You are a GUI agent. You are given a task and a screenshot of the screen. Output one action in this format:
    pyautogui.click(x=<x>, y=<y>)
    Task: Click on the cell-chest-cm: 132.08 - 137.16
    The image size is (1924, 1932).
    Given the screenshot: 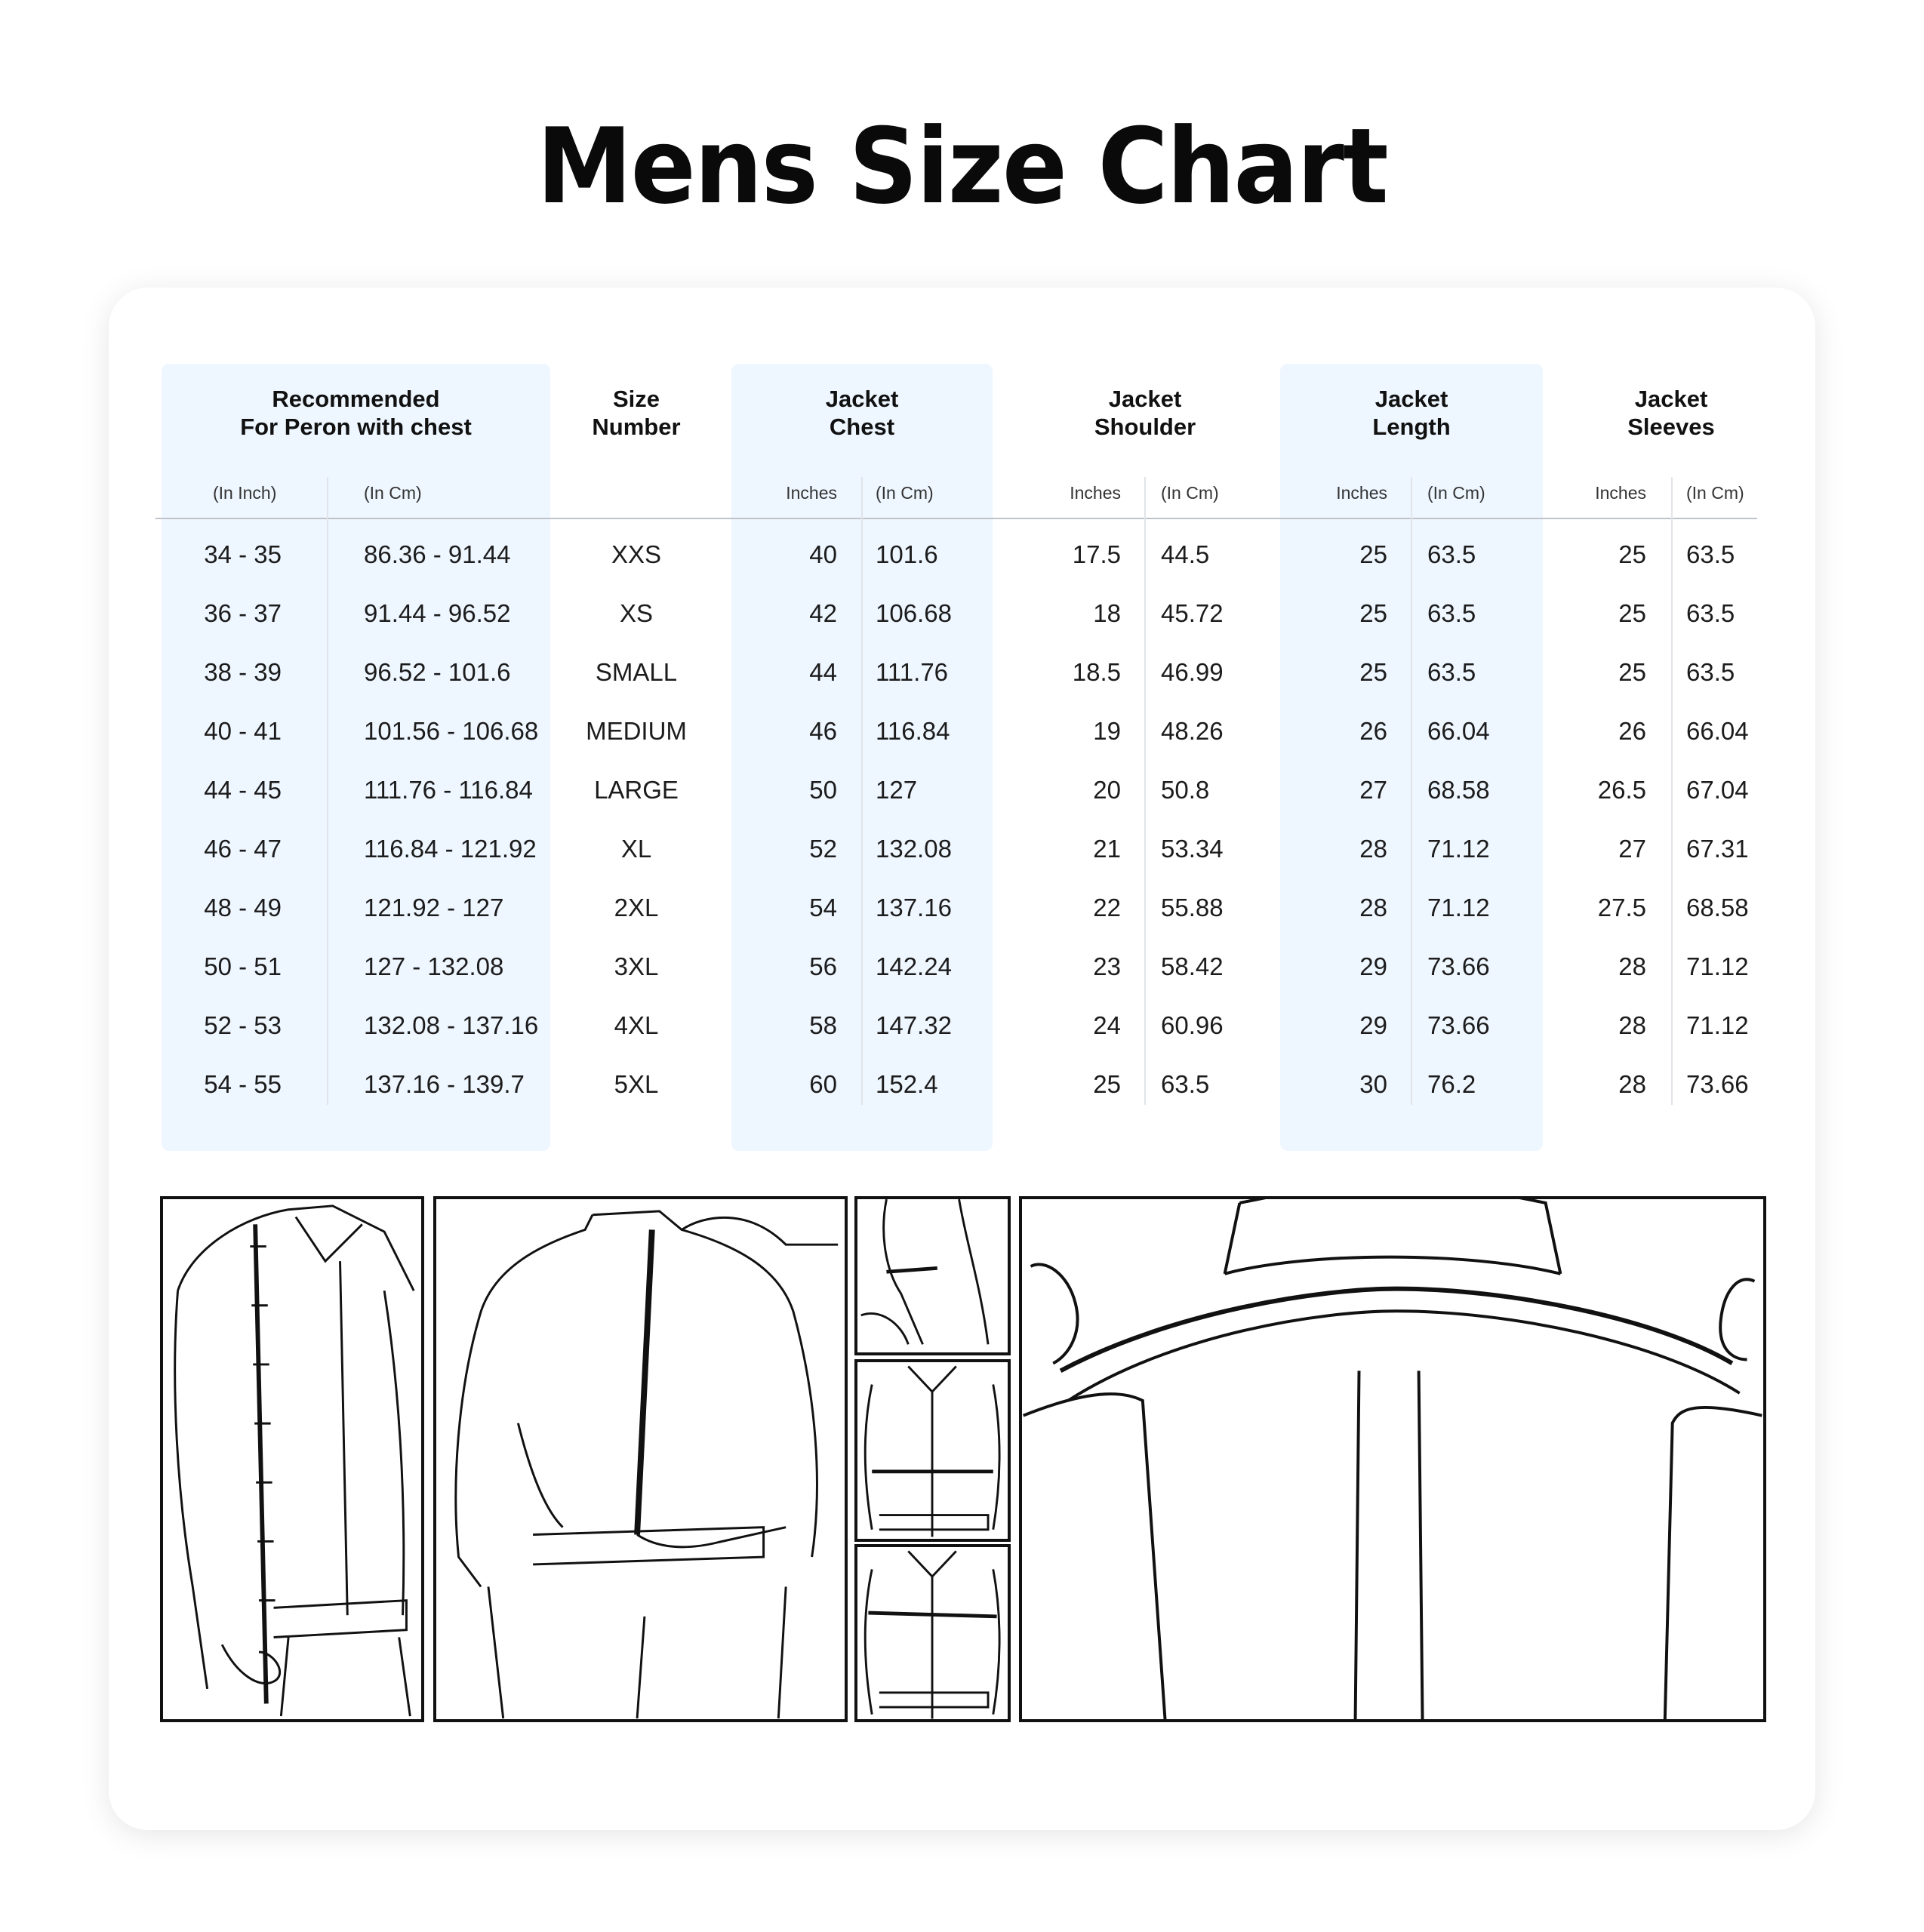 What is the action you would take?
    pyautogui.click(x=451, y=1025)
    